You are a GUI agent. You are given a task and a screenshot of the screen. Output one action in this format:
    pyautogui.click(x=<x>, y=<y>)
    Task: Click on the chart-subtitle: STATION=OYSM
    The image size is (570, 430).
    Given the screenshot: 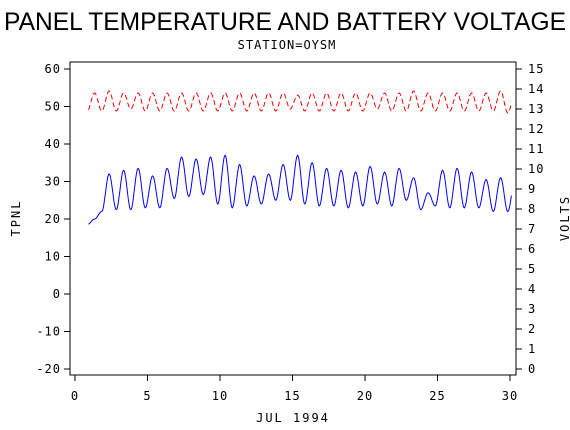 What is the action you would take?
    pyautogui.click(x=287, y=45)
    